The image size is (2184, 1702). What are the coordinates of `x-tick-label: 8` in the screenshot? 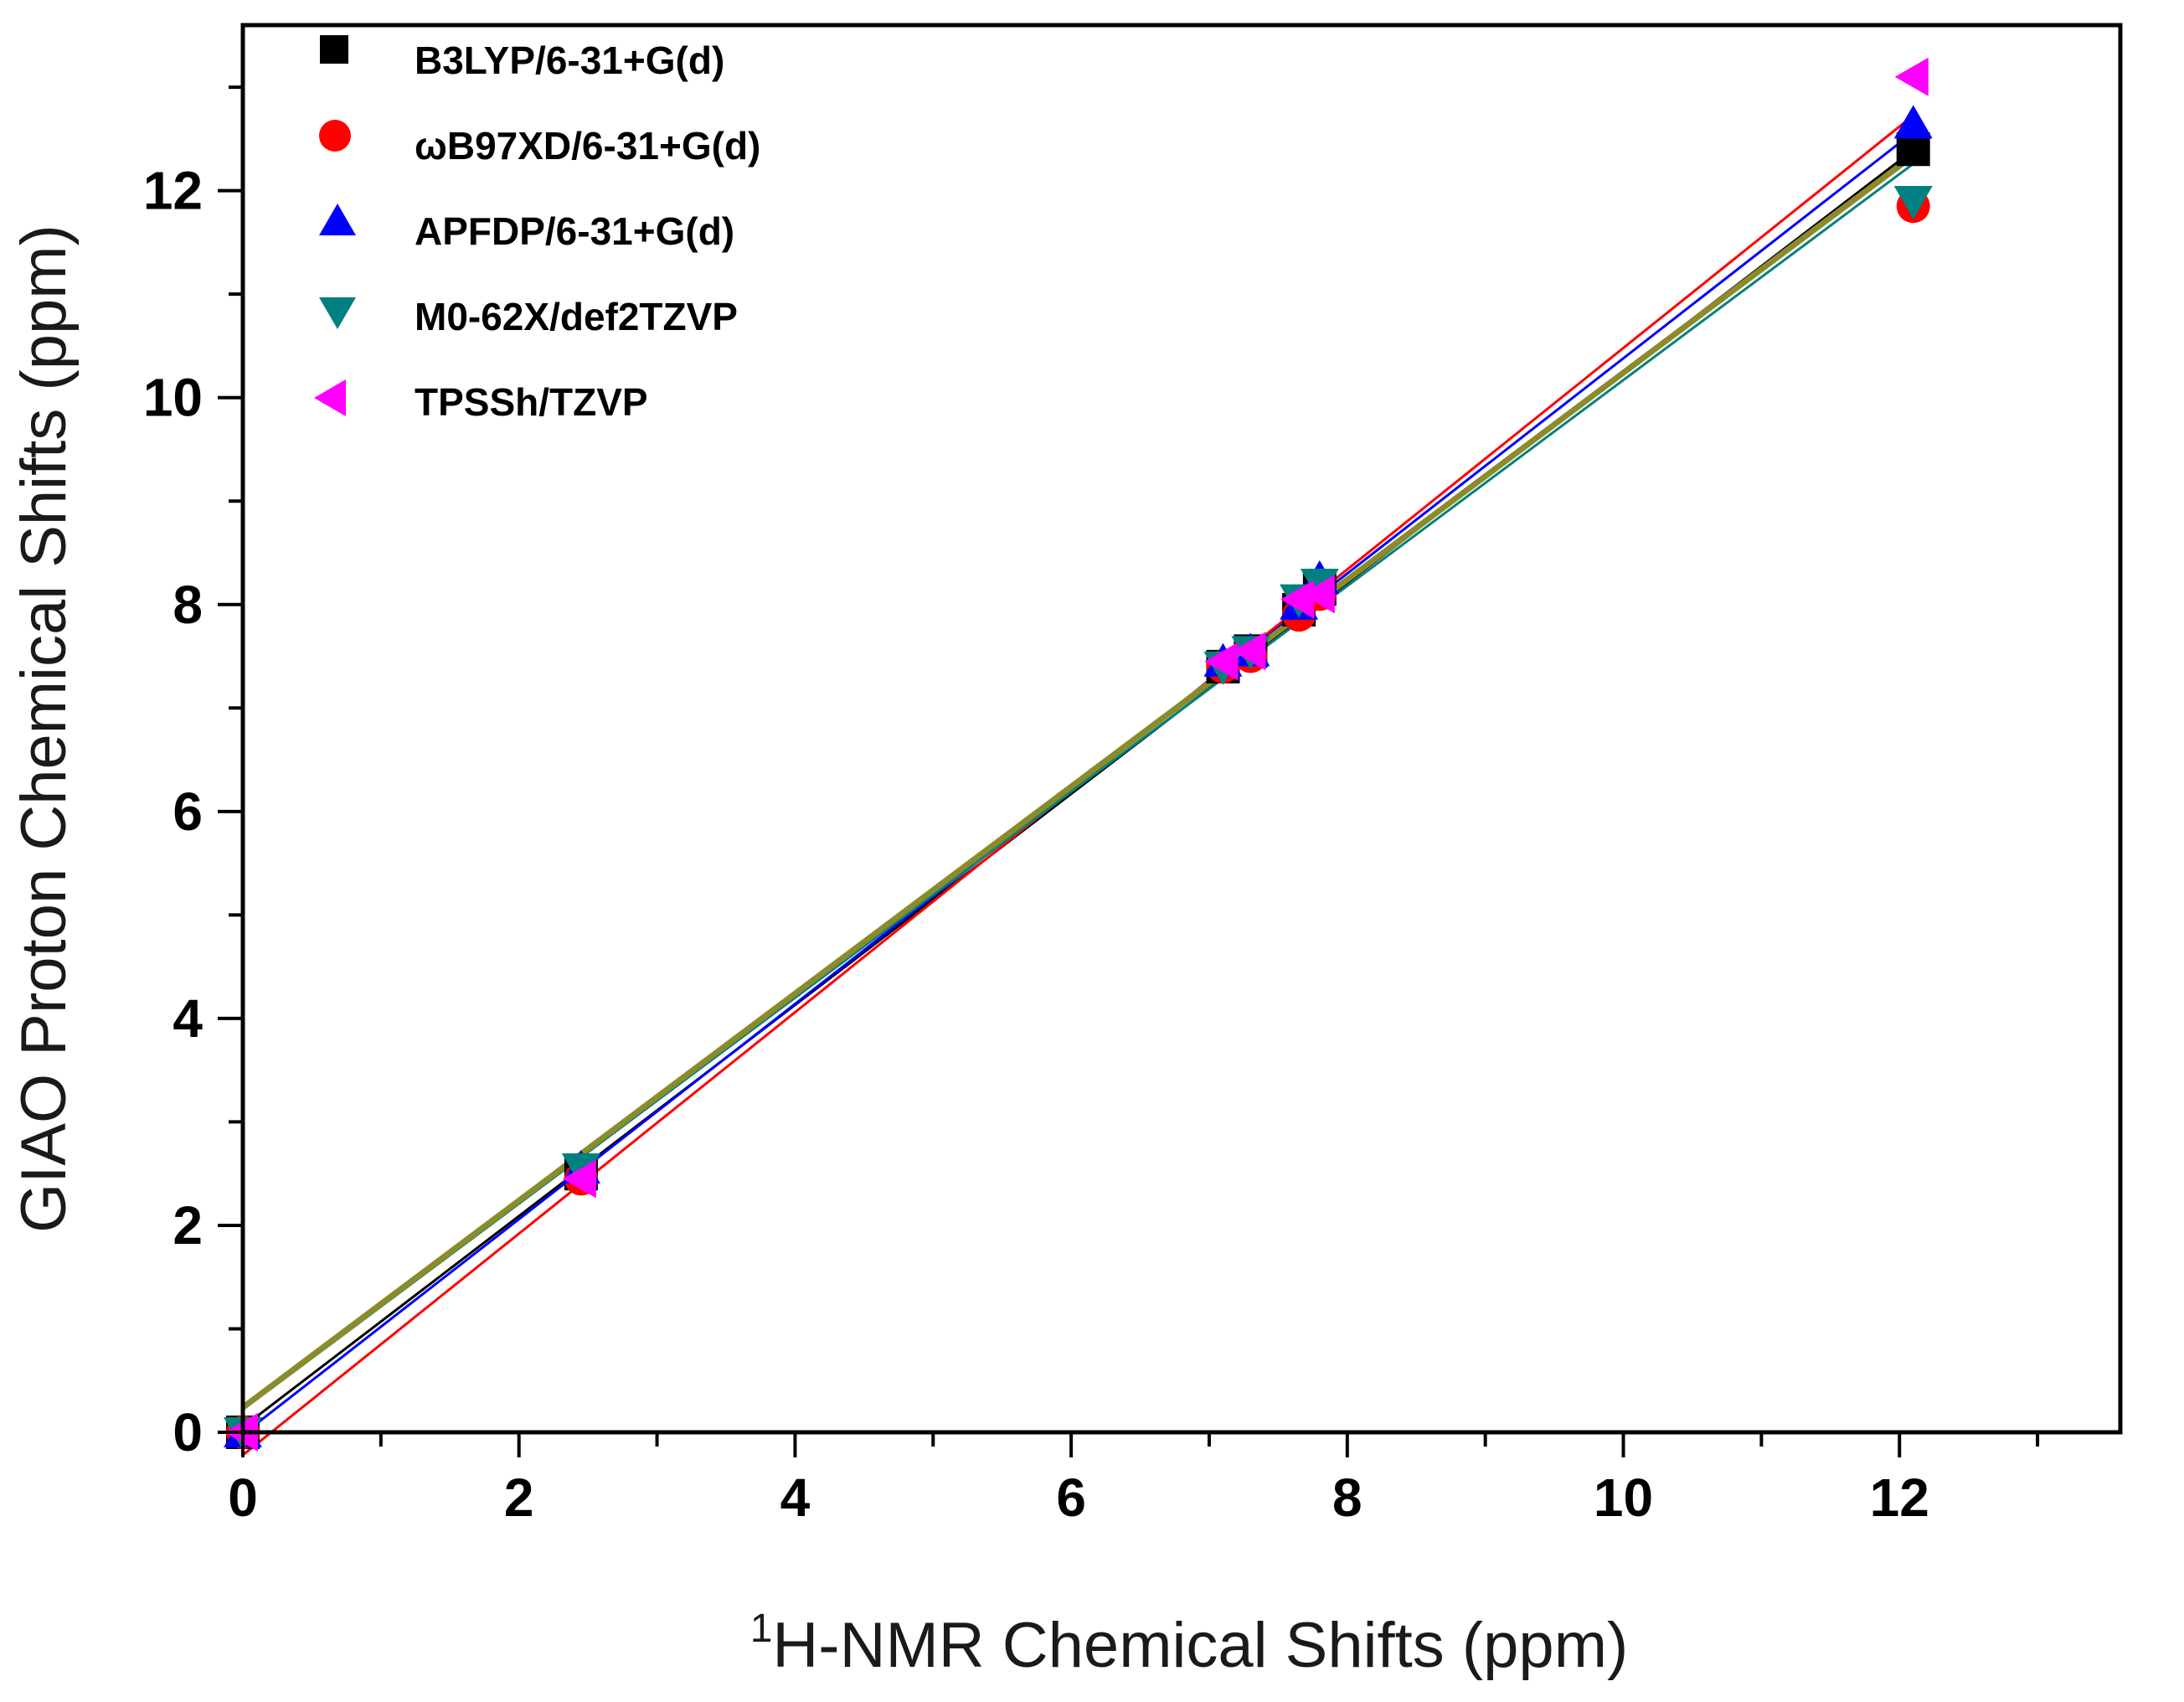 It's located at (1347, 1497).